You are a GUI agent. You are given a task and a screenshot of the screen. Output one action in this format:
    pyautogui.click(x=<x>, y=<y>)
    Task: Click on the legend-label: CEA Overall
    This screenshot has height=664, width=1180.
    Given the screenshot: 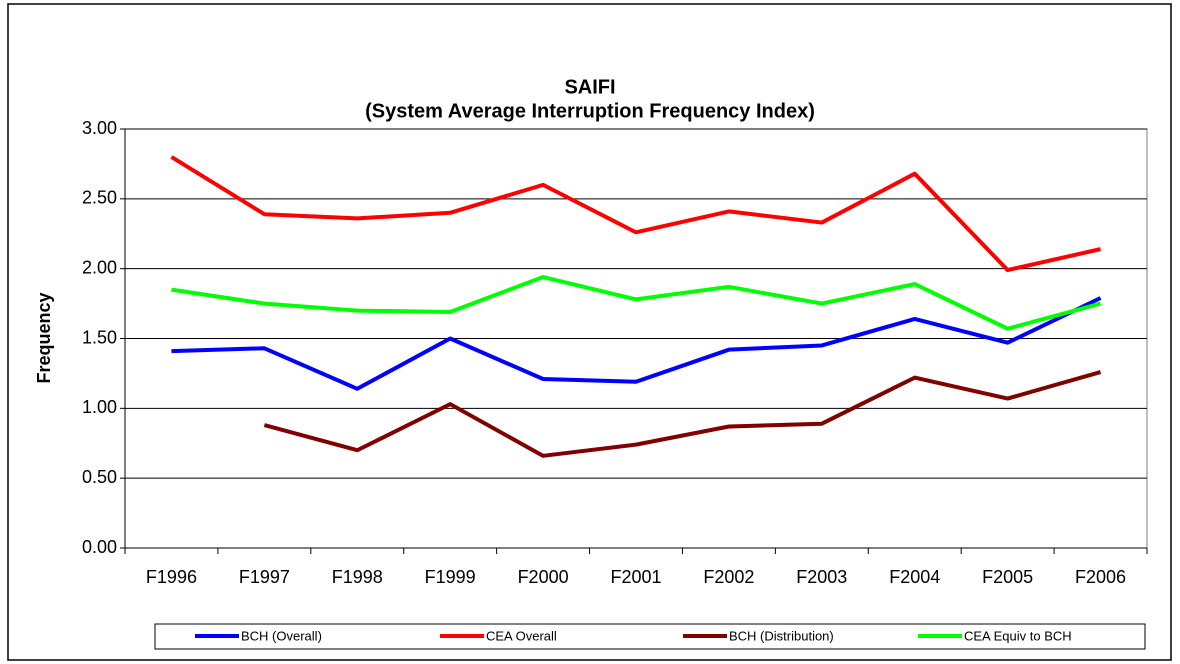 What is the action you would take?
    pyautogui.click(x=521, y=635)
    